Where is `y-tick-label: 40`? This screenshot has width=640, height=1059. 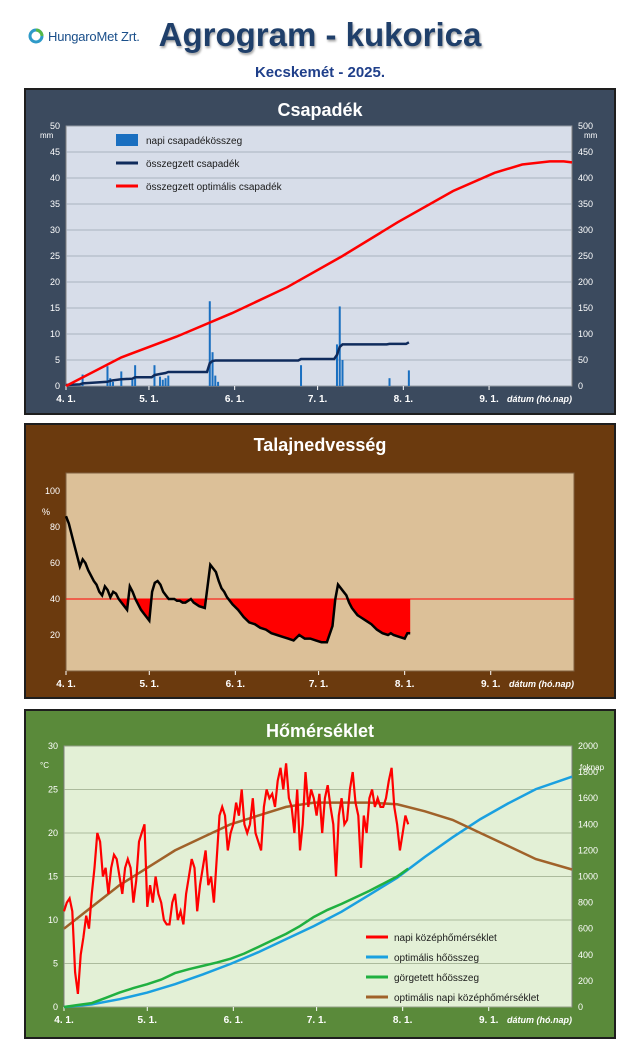
y-tick-label: 40 is located at coordinates (55, 599).